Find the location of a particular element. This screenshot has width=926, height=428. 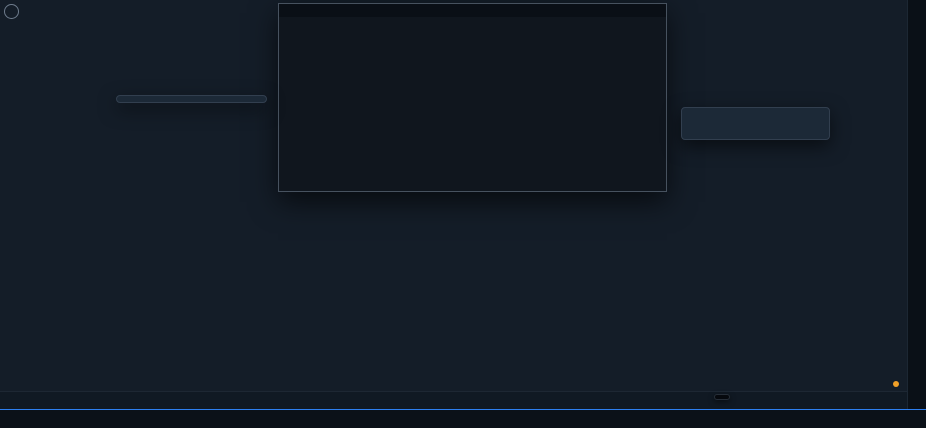

ohlc-legend-row is located at coordinates (22, 29).